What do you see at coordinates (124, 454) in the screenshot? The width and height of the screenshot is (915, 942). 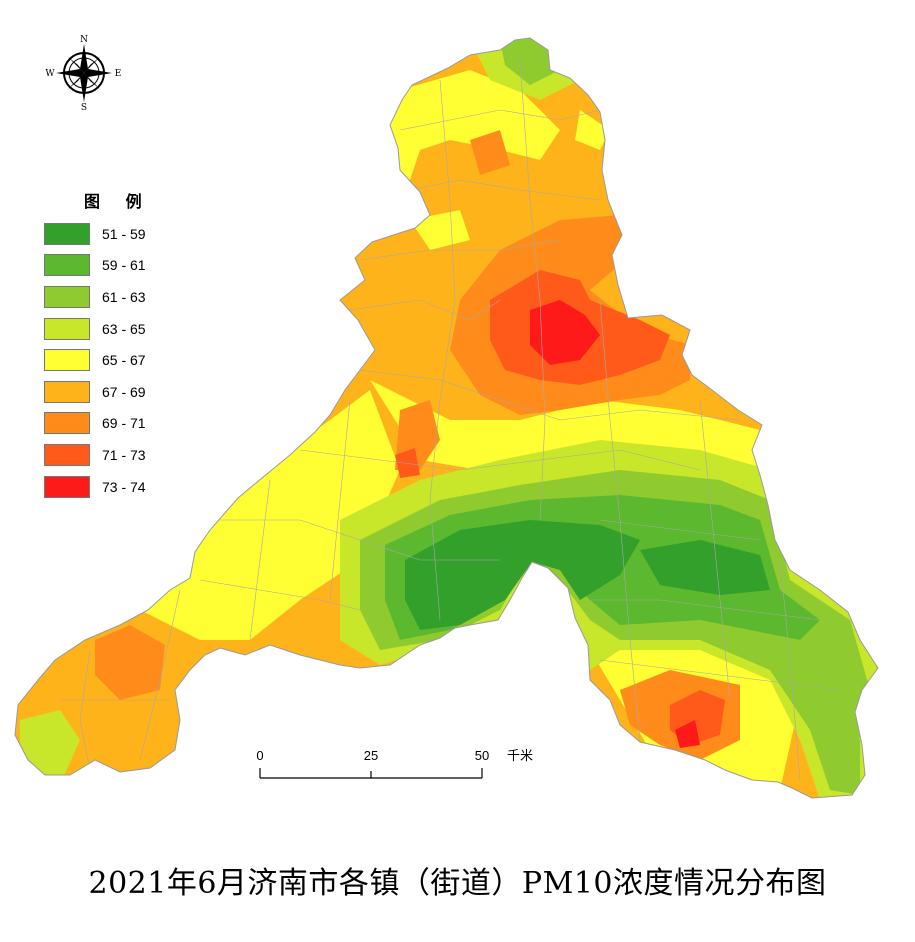 I see `legend-label: 71 - 73` at bounding box center [124, 454].